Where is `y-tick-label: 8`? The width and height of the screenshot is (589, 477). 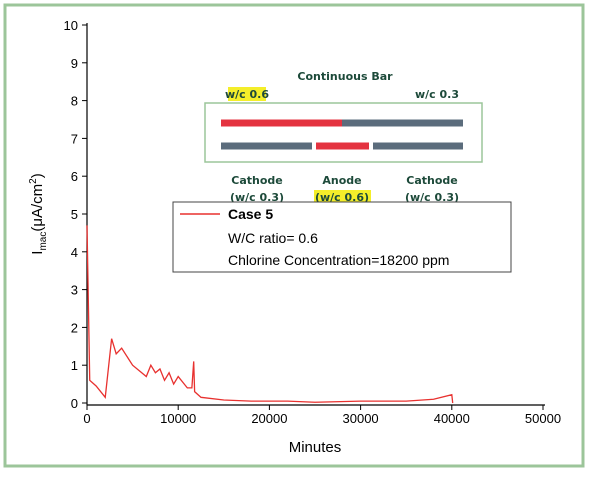
y-tick-label: 8 is located at coordinates (74, 101).